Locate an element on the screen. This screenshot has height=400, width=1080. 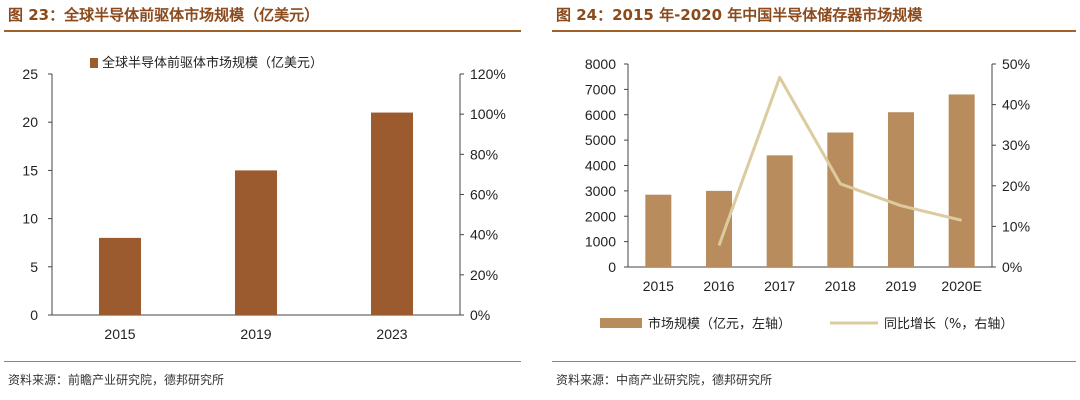
right-y2-tick-label: 30% is located at coordinates (1016, 145).